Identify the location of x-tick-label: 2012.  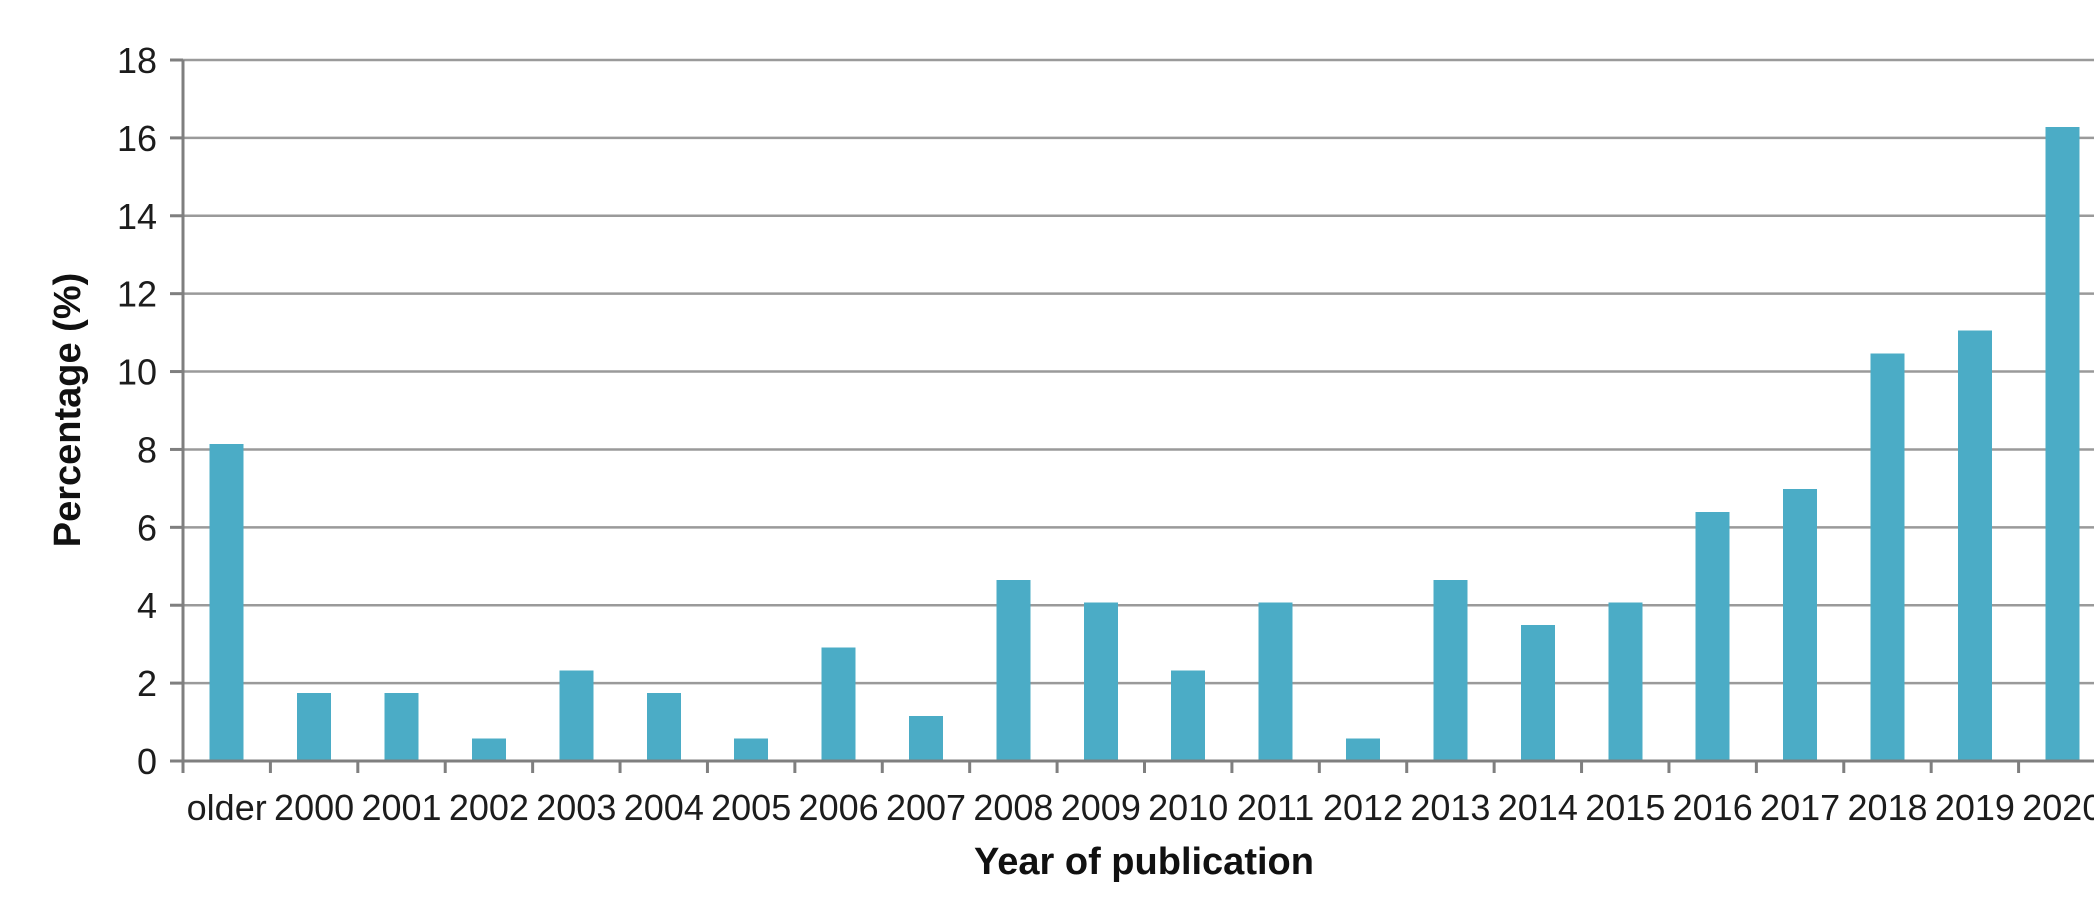
(1363, 807).